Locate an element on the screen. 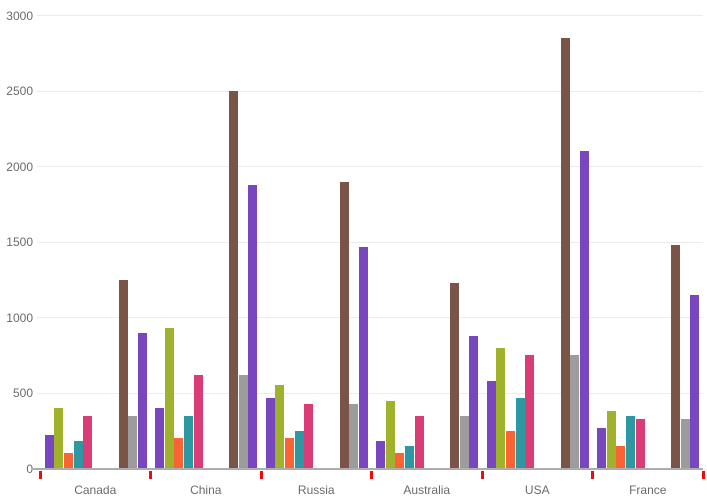  bar-australia-green is located at coordinates (390, 434).